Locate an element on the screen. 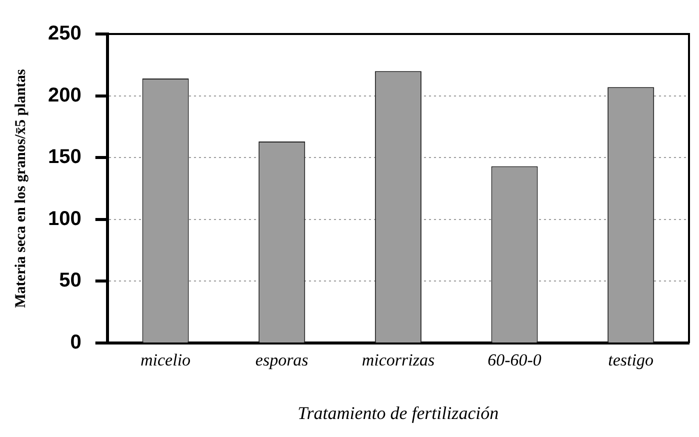 The image size is (699, 437). y-tick-label: 0 is located at coordinates (76, 343).